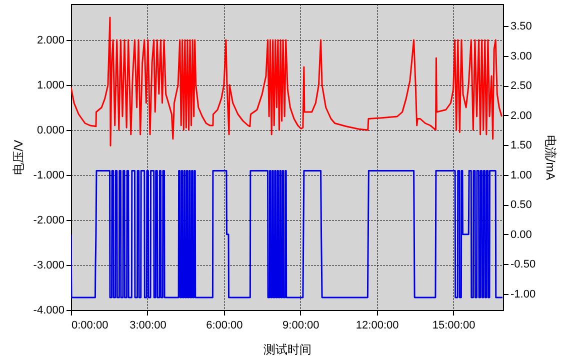  What do you see at coordinates (551, 157) in the screenshot?
I see `y2-axis-title: 电流/mA` at bounding box center [551, 157].